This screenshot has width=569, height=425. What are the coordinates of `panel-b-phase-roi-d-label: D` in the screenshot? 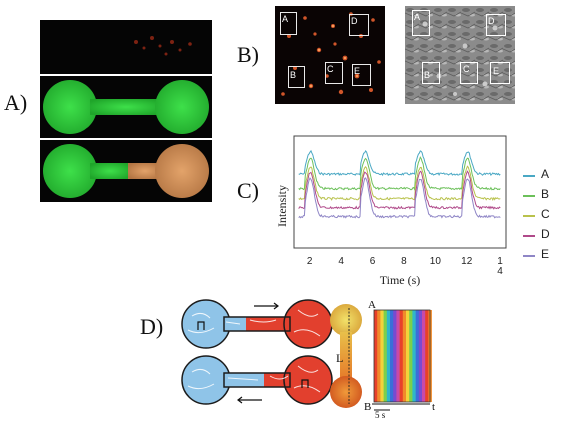 It's located at (491, 21).